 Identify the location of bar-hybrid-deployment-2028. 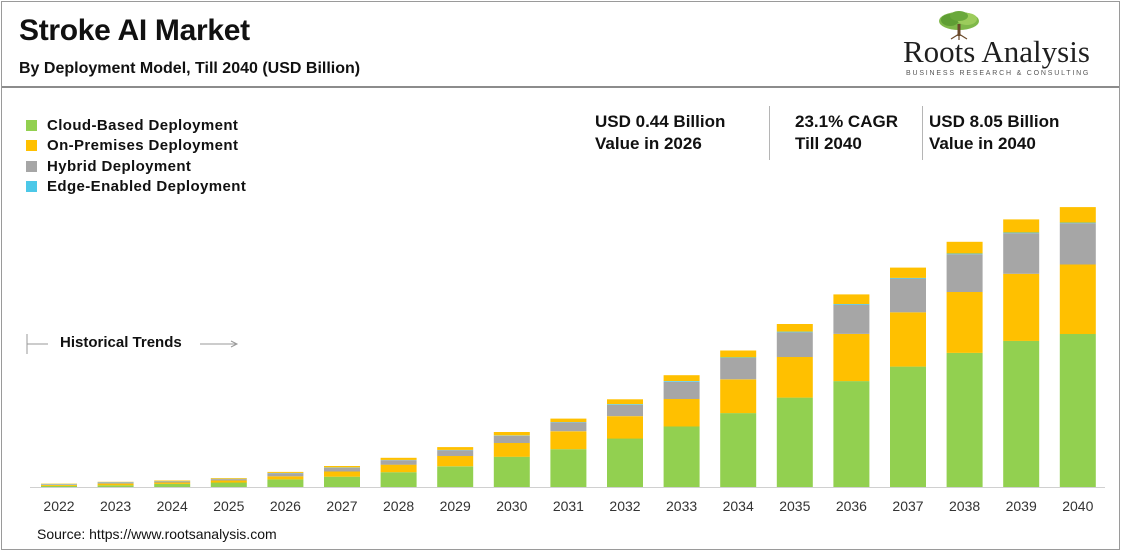
(398, 462).